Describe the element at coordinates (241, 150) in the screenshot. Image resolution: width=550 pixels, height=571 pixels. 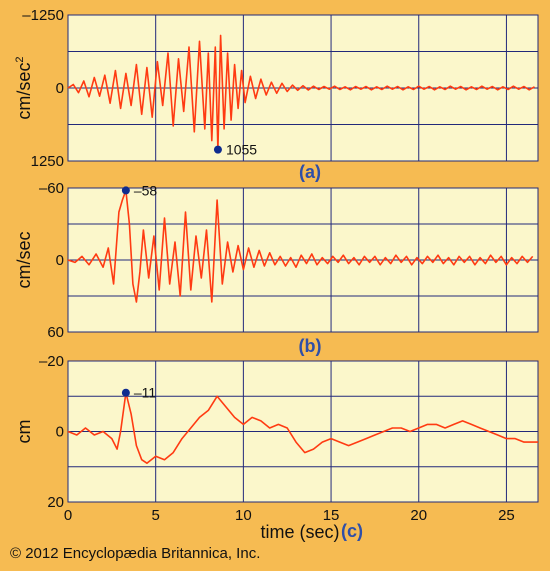
I see `peak-label: 1055` at that location.